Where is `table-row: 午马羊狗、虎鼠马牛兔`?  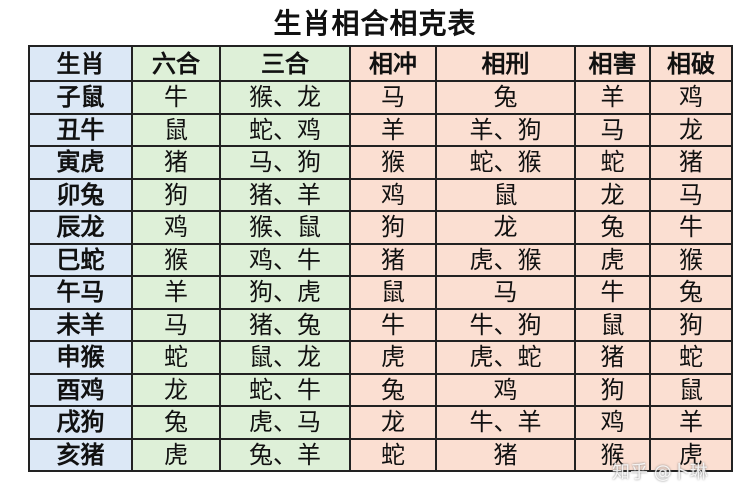 table-row: 午马羊狗、虎鼠马牛兔 is located at coordinates (380, 292).